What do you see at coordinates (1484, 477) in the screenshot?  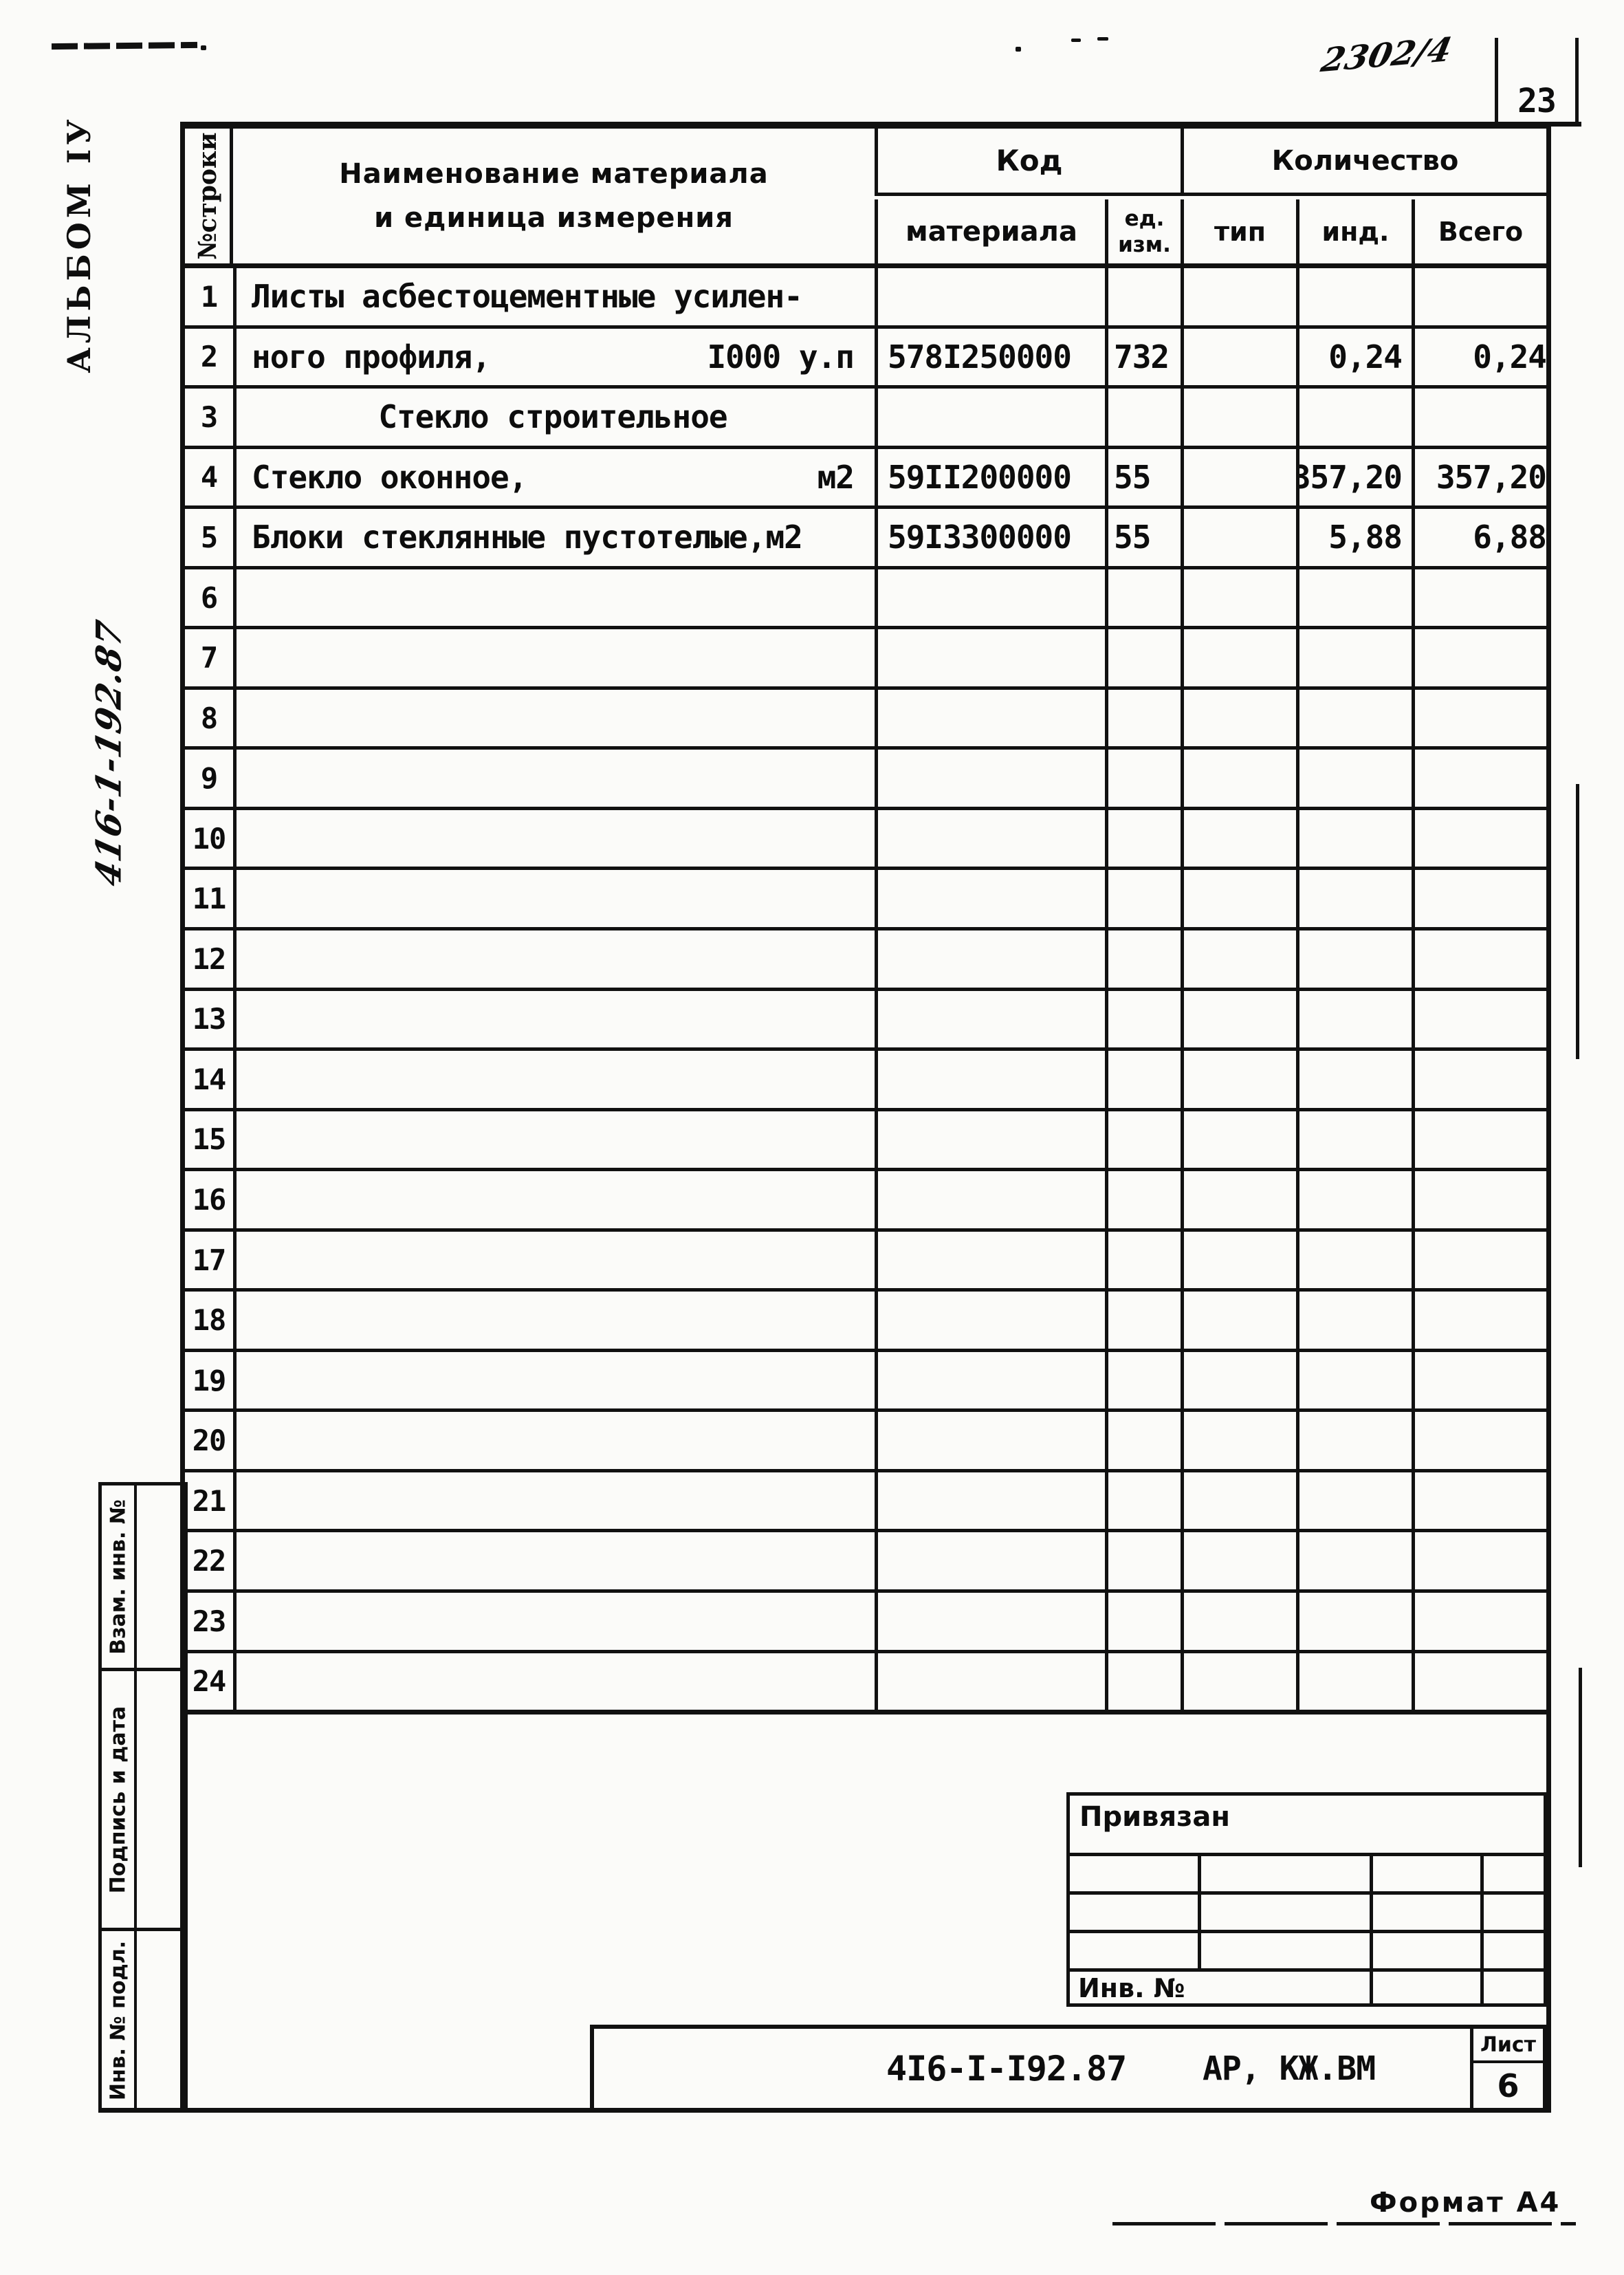 I see `cell-qty-total: 357,20` at bounding box center [1484, 477].